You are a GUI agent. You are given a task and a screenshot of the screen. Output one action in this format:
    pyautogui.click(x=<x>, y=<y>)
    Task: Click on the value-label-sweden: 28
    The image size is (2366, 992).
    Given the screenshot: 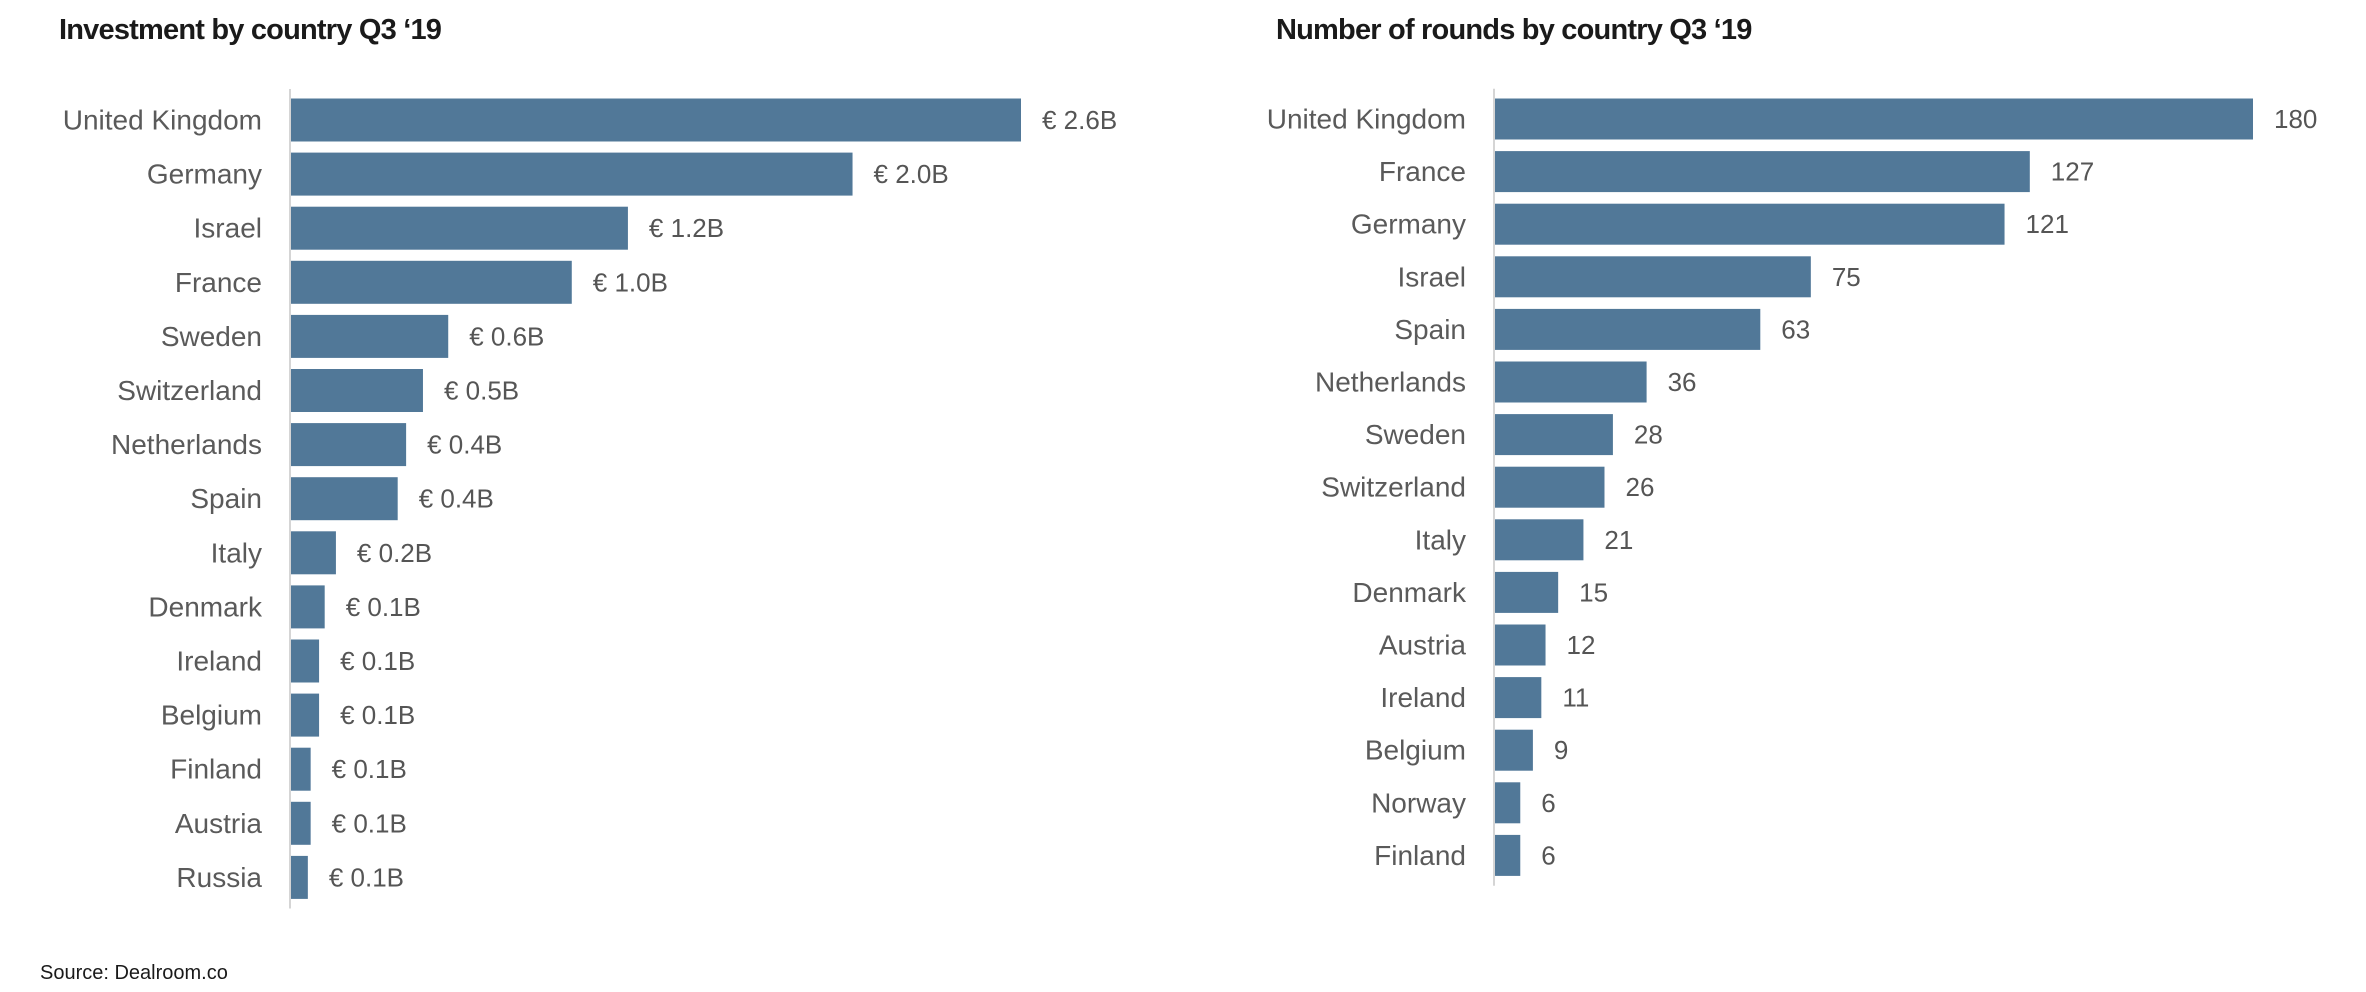 What is the action you would take?
    pyautogui.click(x=1648, y=435)
    